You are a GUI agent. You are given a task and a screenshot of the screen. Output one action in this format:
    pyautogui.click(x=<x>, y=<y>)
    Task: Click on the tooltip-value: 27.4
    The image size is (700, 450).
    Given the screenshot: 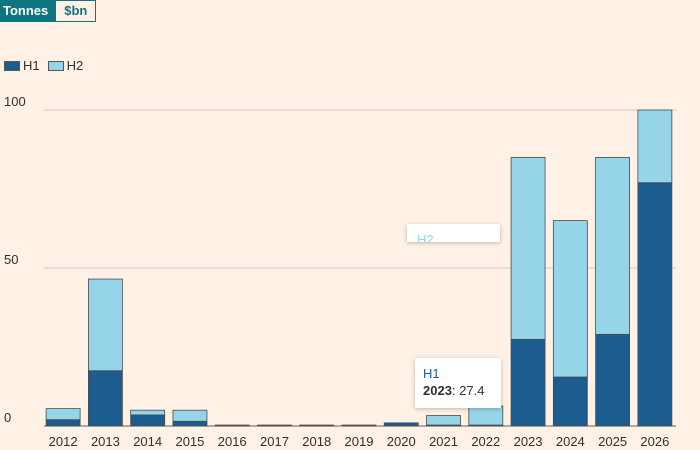 What is the action you would take?
    pyautogui.click(x=472, y=390)
    